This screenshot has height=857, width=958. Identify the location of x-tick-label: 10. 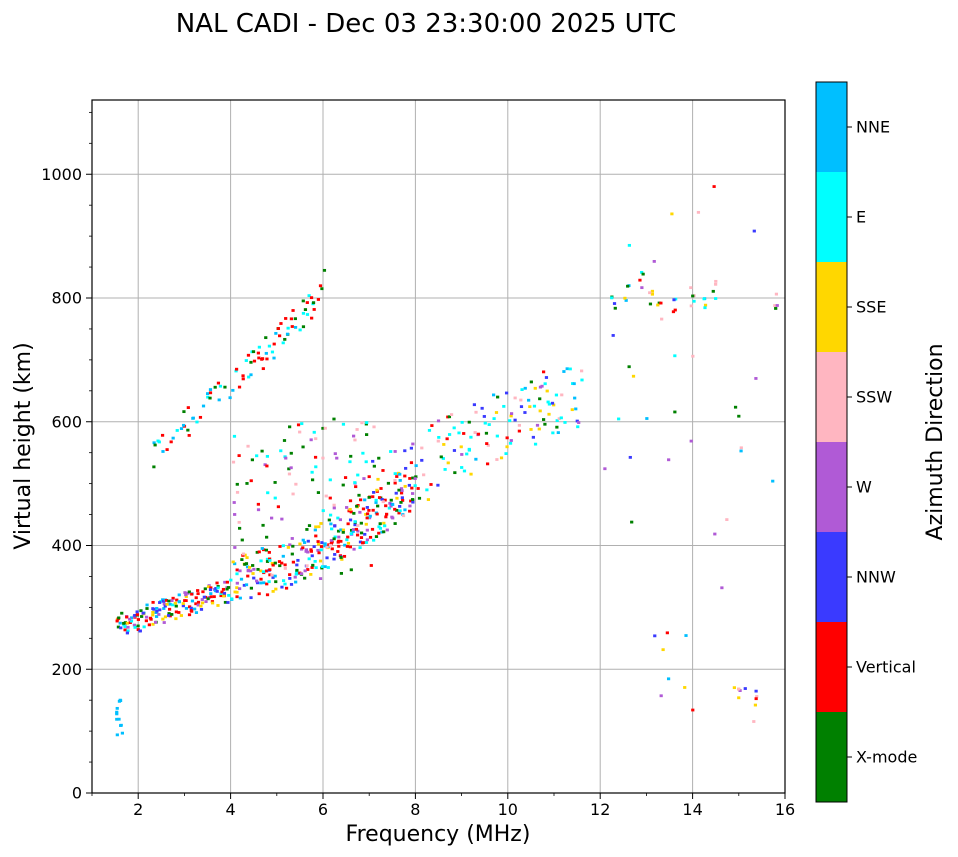
(508, 809).